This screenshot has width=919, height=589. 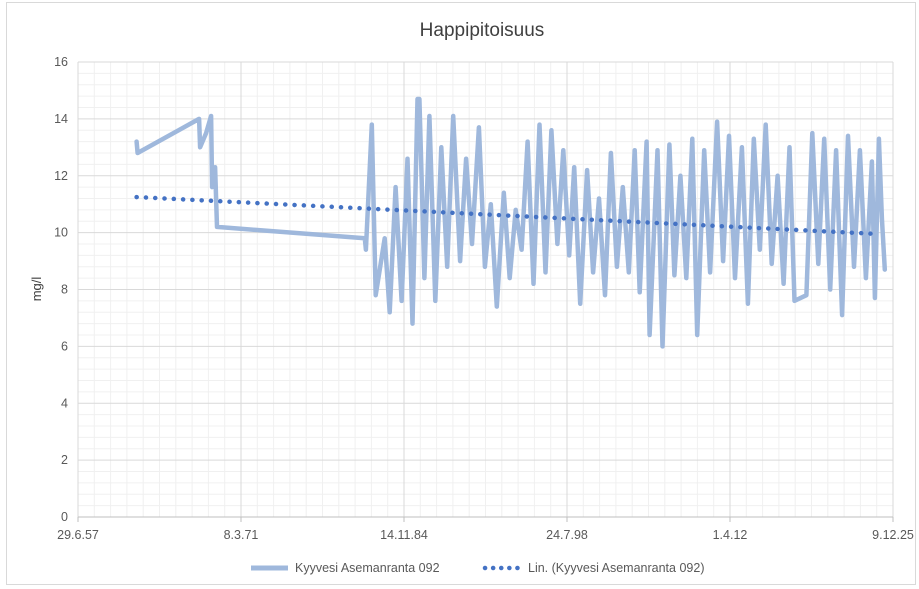 I want to click on y-tick-label: 10, so click(x=61, y=233).